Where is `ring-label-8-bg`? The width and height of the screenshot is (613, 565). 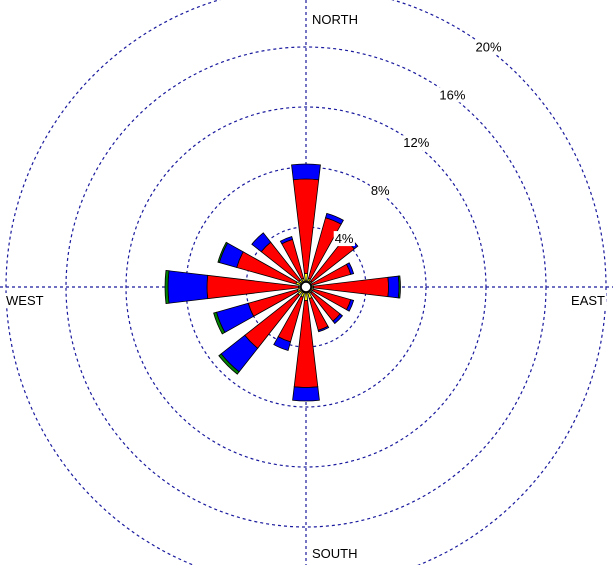
ring-label-8-bg is located at coordinates (380, 191).